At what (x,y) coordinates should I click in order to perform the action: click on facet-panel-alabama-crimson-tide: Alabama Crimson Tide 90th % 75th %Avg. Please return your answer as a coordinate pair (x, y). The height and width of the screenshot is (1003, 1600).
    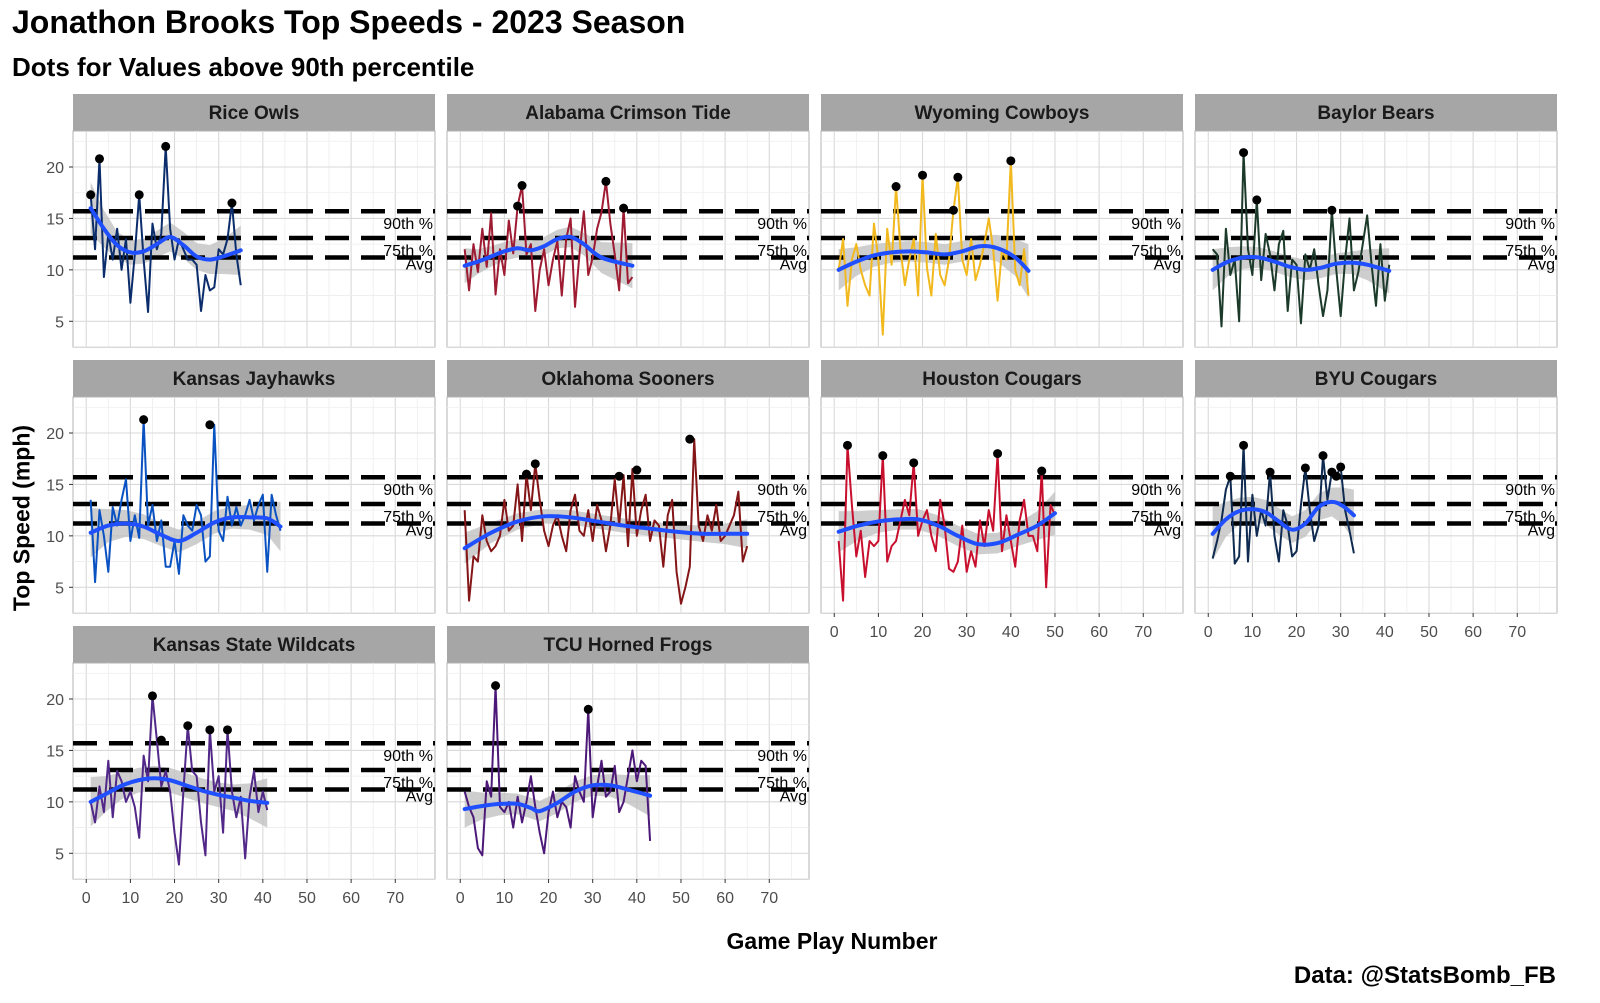
    Looking at the image, I should click on (628, 221).